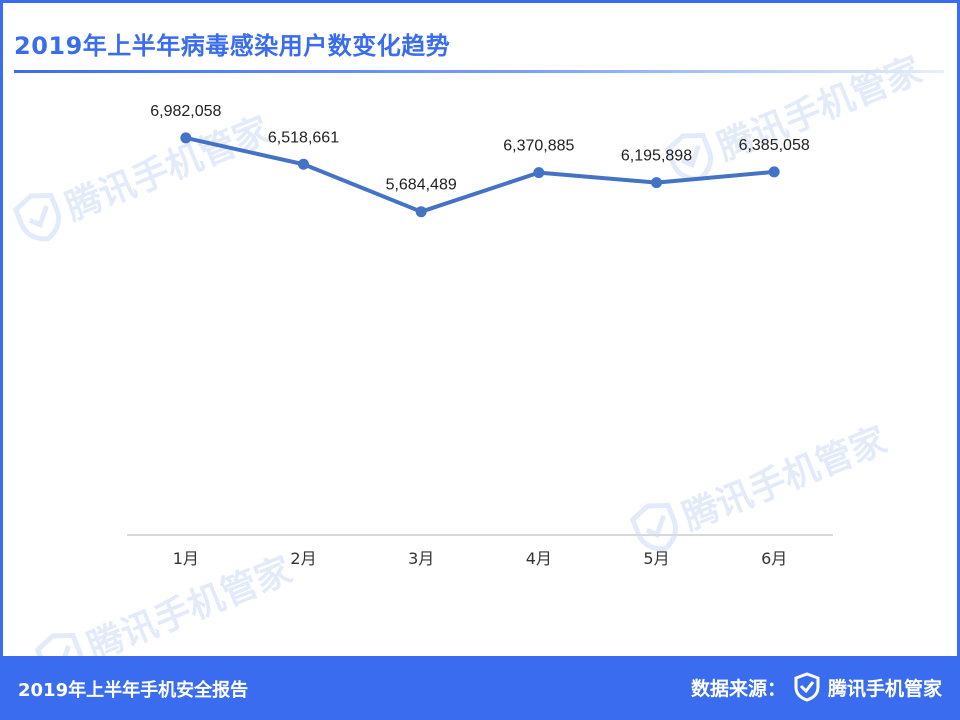  I want to click on x-tick-label: 6月, so click(774, 558).